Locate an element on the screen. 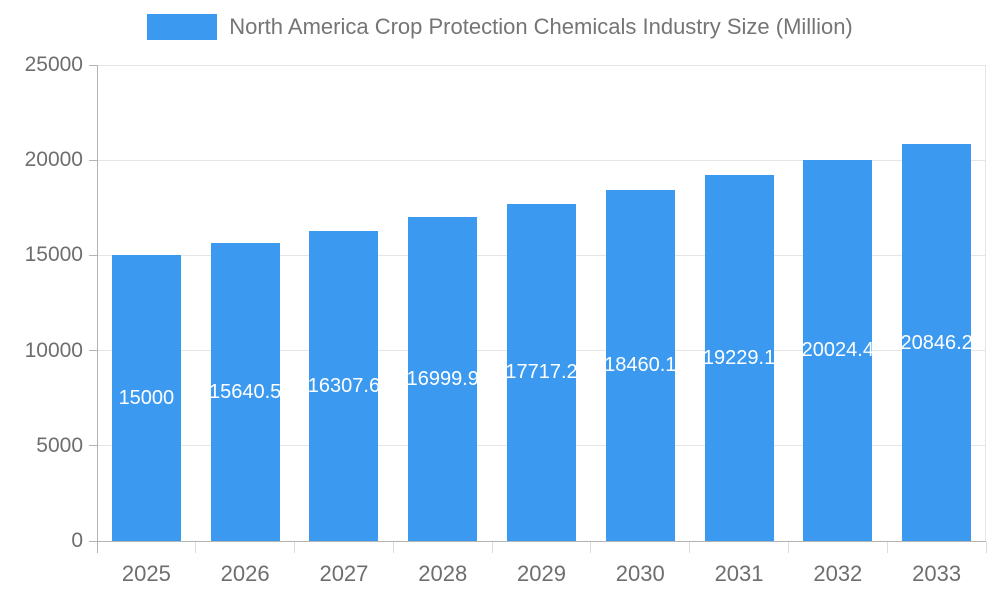  x-axis-tick-label: 2030 is located at coordinates (640, 573).